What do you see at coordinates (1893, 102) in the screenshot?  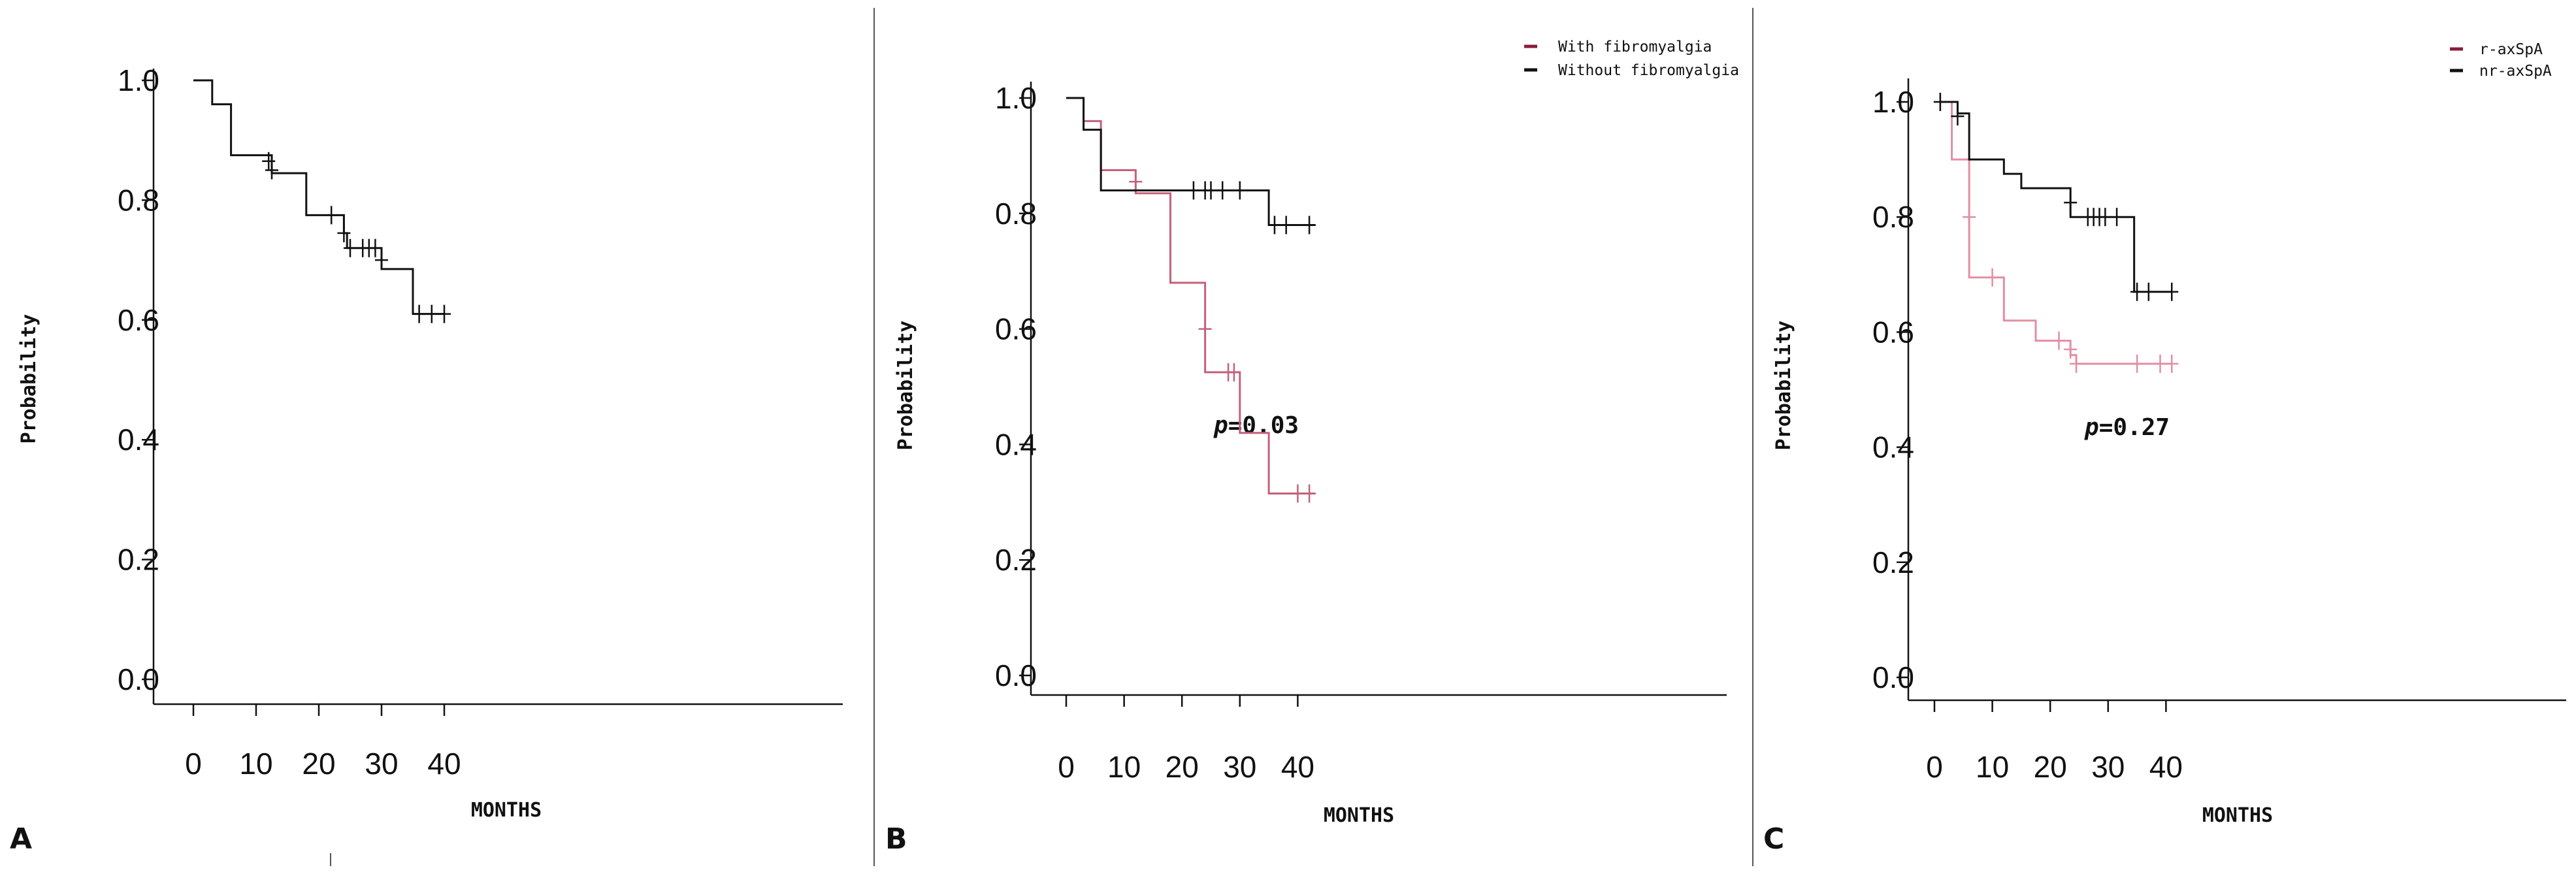 I see `panel-c-ytick-label: 1.0` at bounding box center [1893, 102].